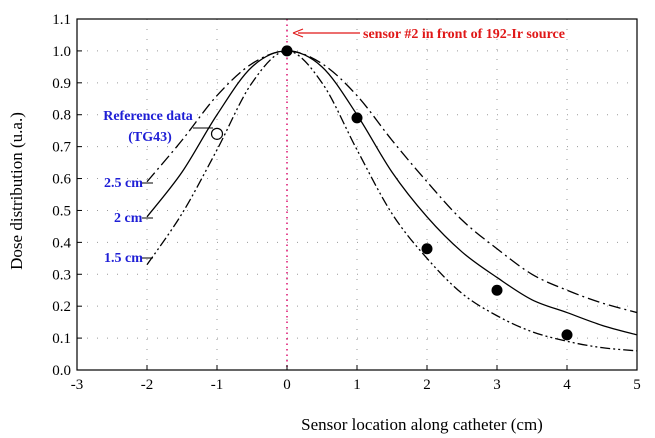 The height and width of the screenshot is (438, 655). What do you see at coordinates (61, 148) in the screenshot?
I see `y-tick-label: 0.7` at bounding box center [61, 148].